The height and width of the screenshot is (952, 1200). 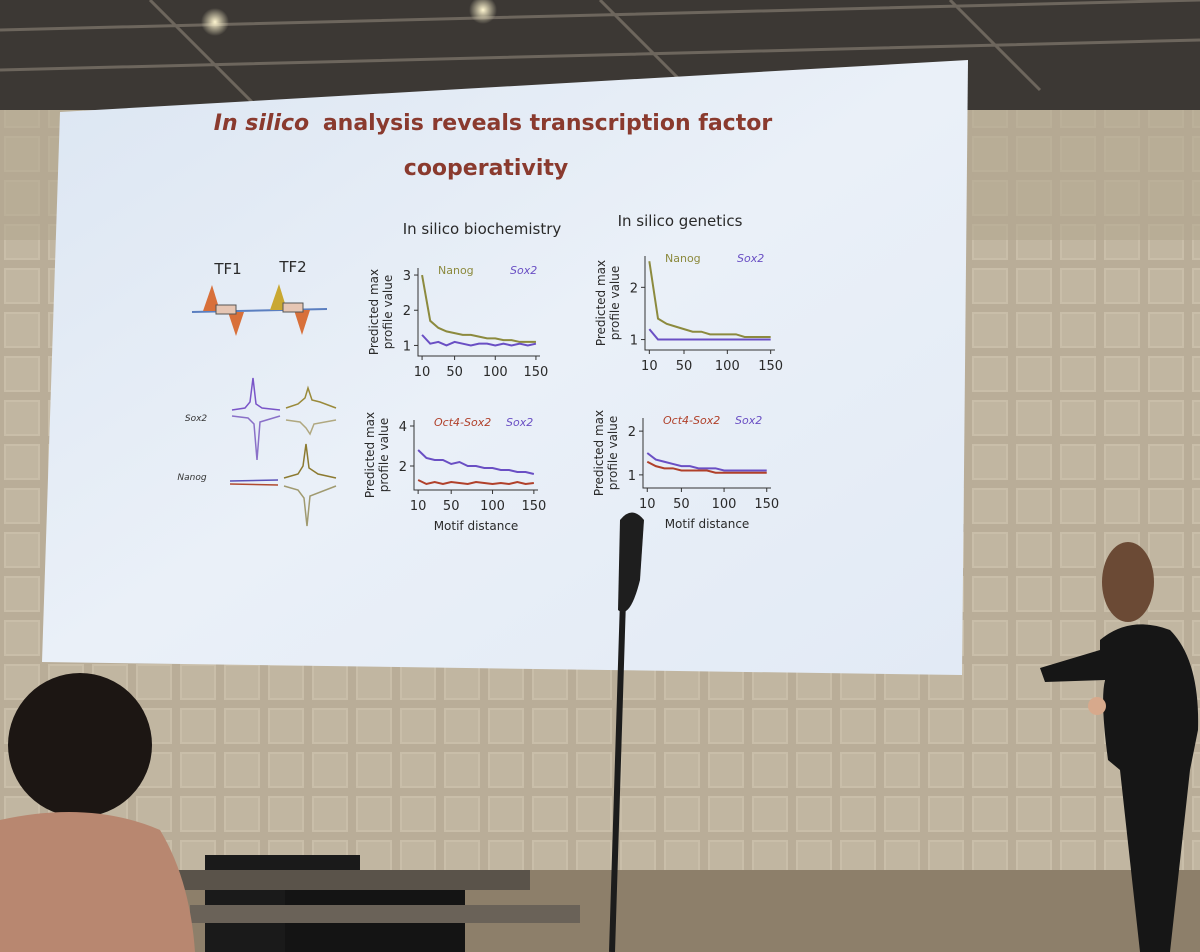 I want to click on audience, so click(x=290, y=812).